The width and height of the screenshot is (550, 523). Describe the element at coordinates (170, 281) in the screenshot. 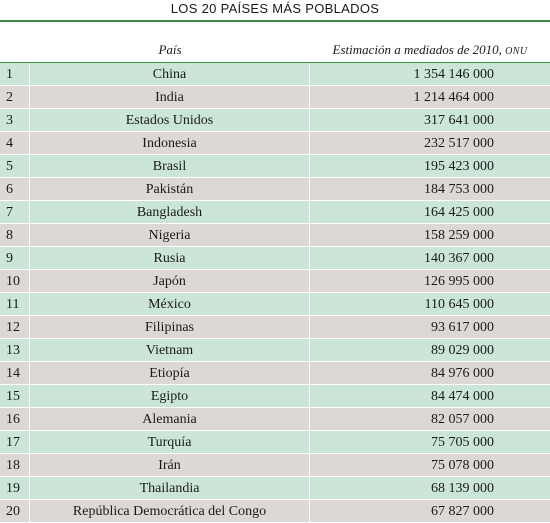

I see `country-cell: Japón` at that location.